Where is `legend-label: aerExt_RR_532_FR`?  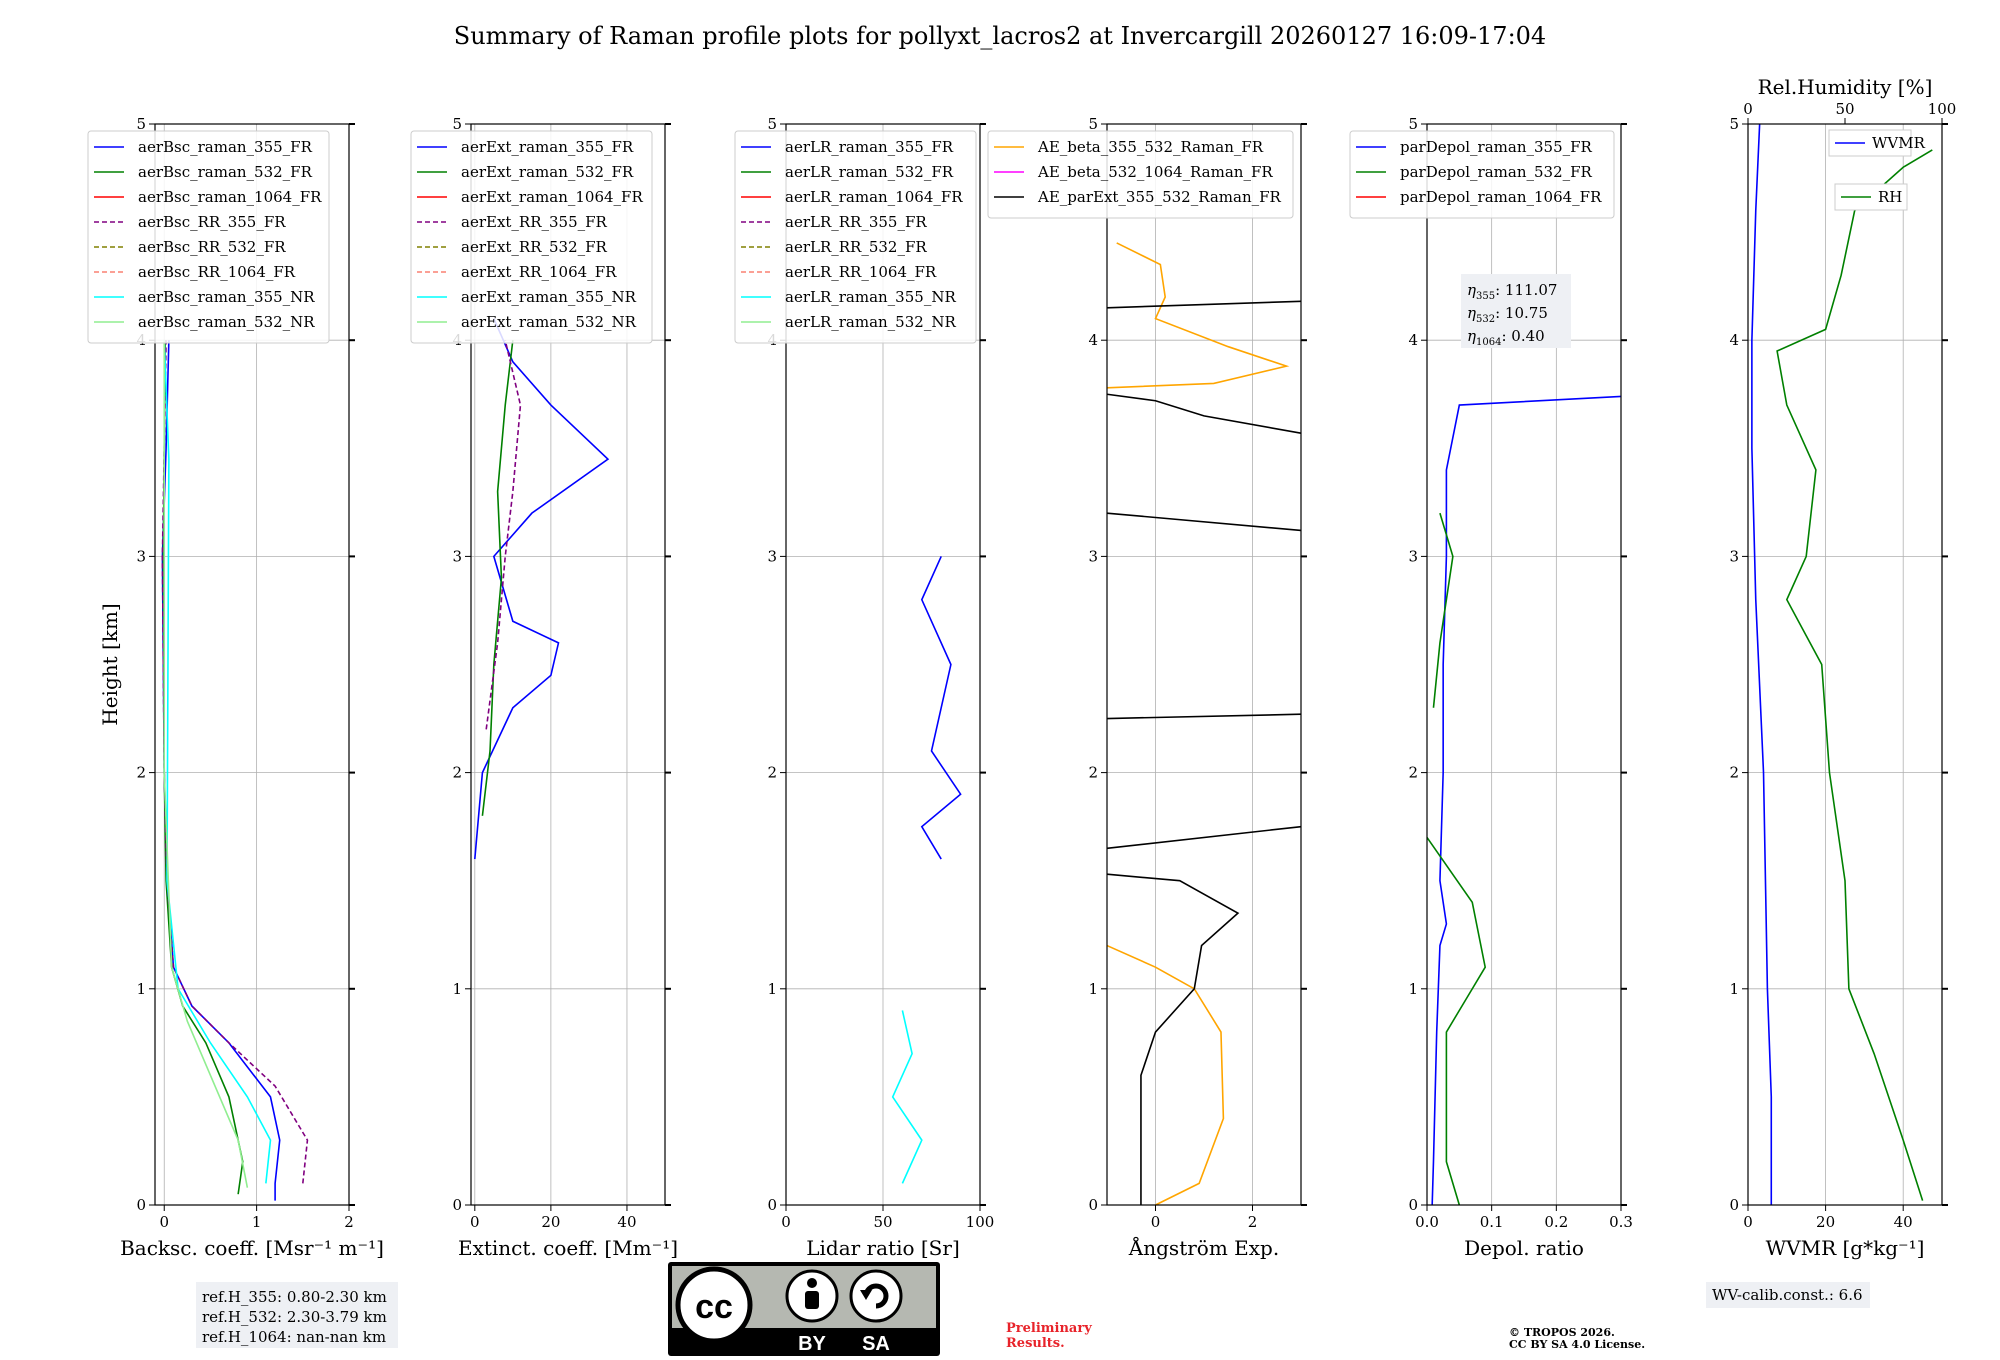 legend-label: aerExt_RR_532_FR is located at coordinates (534, 247).